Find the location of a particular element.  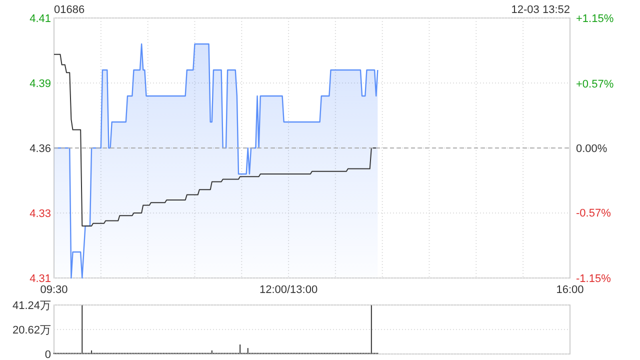

chart-title: 01686 is located at coordinates (69, 10).